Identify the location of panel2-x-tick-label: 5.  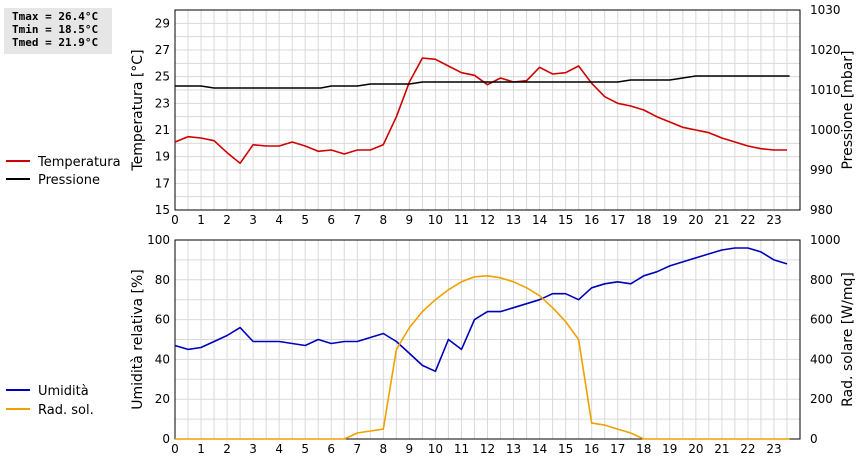
(305, 449).